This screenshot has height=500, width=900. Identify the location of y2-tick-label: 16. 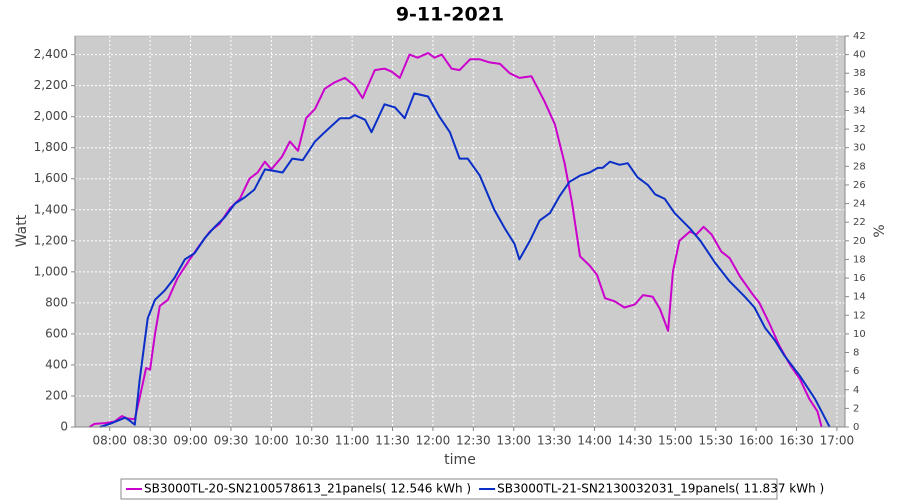
(859, 278).